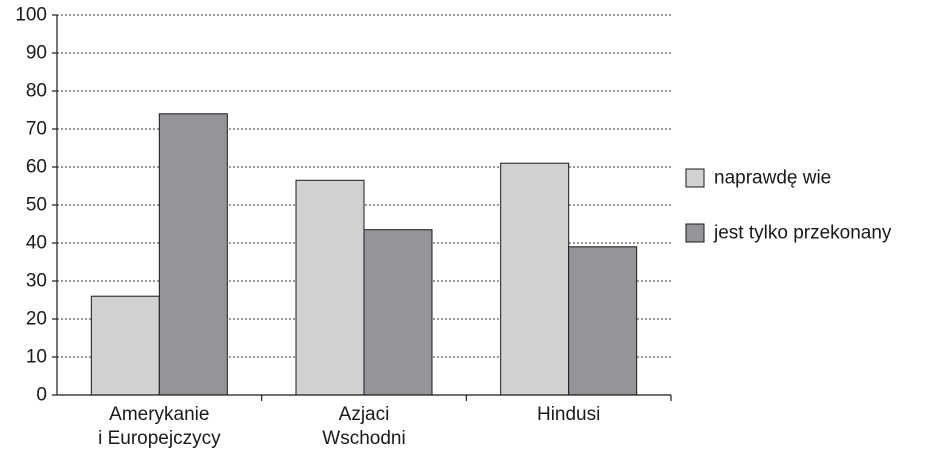 This screenshot has height=454, width=947. Describe the element at coordinates (31, 15) in the screenshot. I see `y-tick-label: 100` at that location.